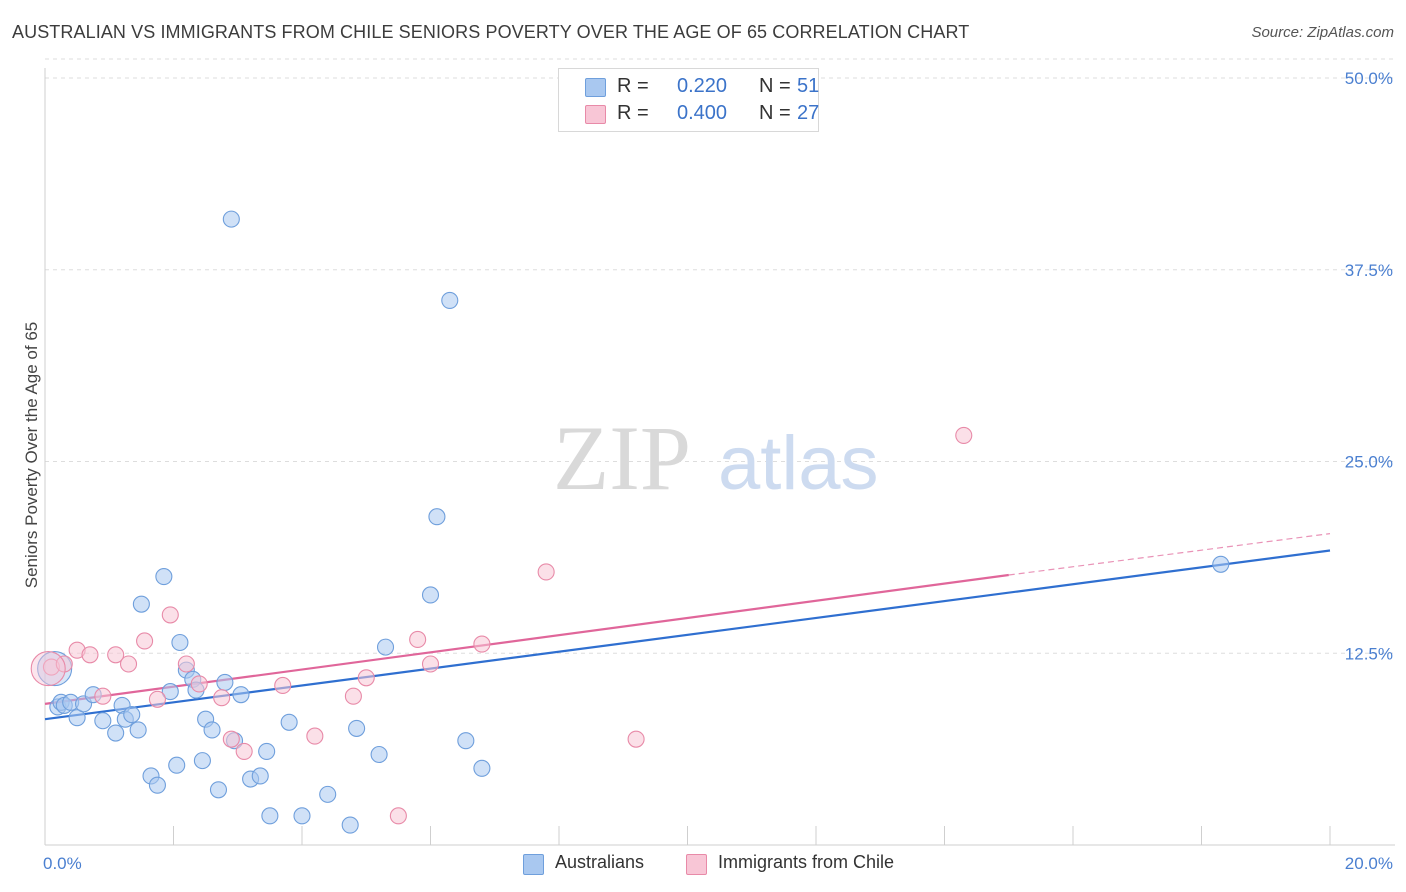  Describe the element at coordinates (702, 113) in the screenshot. I see `r-value: 0.400` at that location.